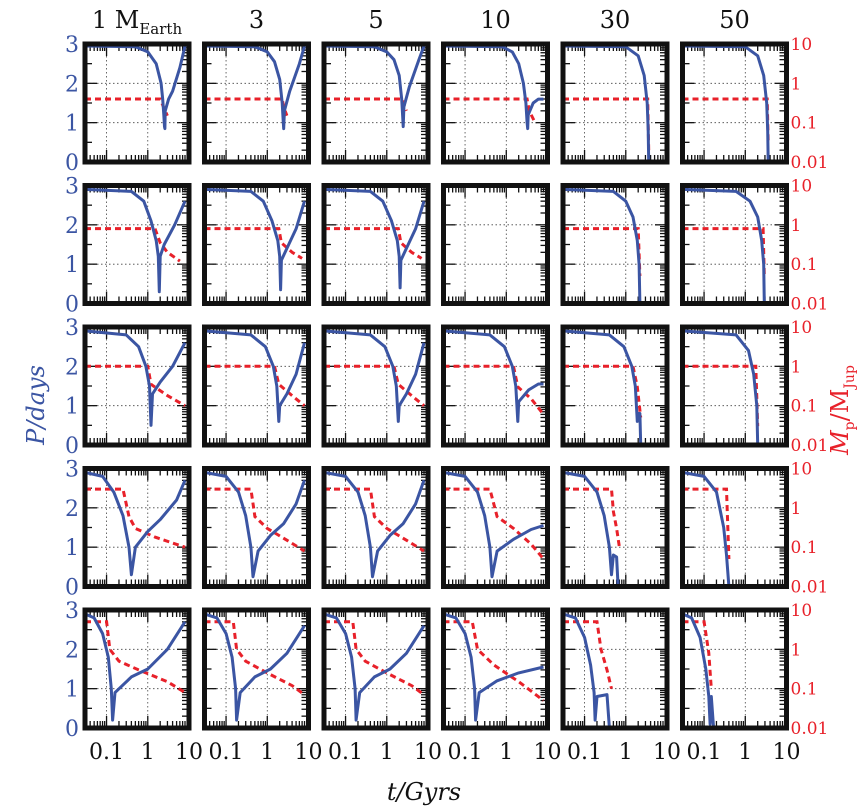 The image size is (863, 808). What do you see at coordinates (375, 20) in the screenshot?
I see `column-title-3: 5` at bounding box center [375, 20].